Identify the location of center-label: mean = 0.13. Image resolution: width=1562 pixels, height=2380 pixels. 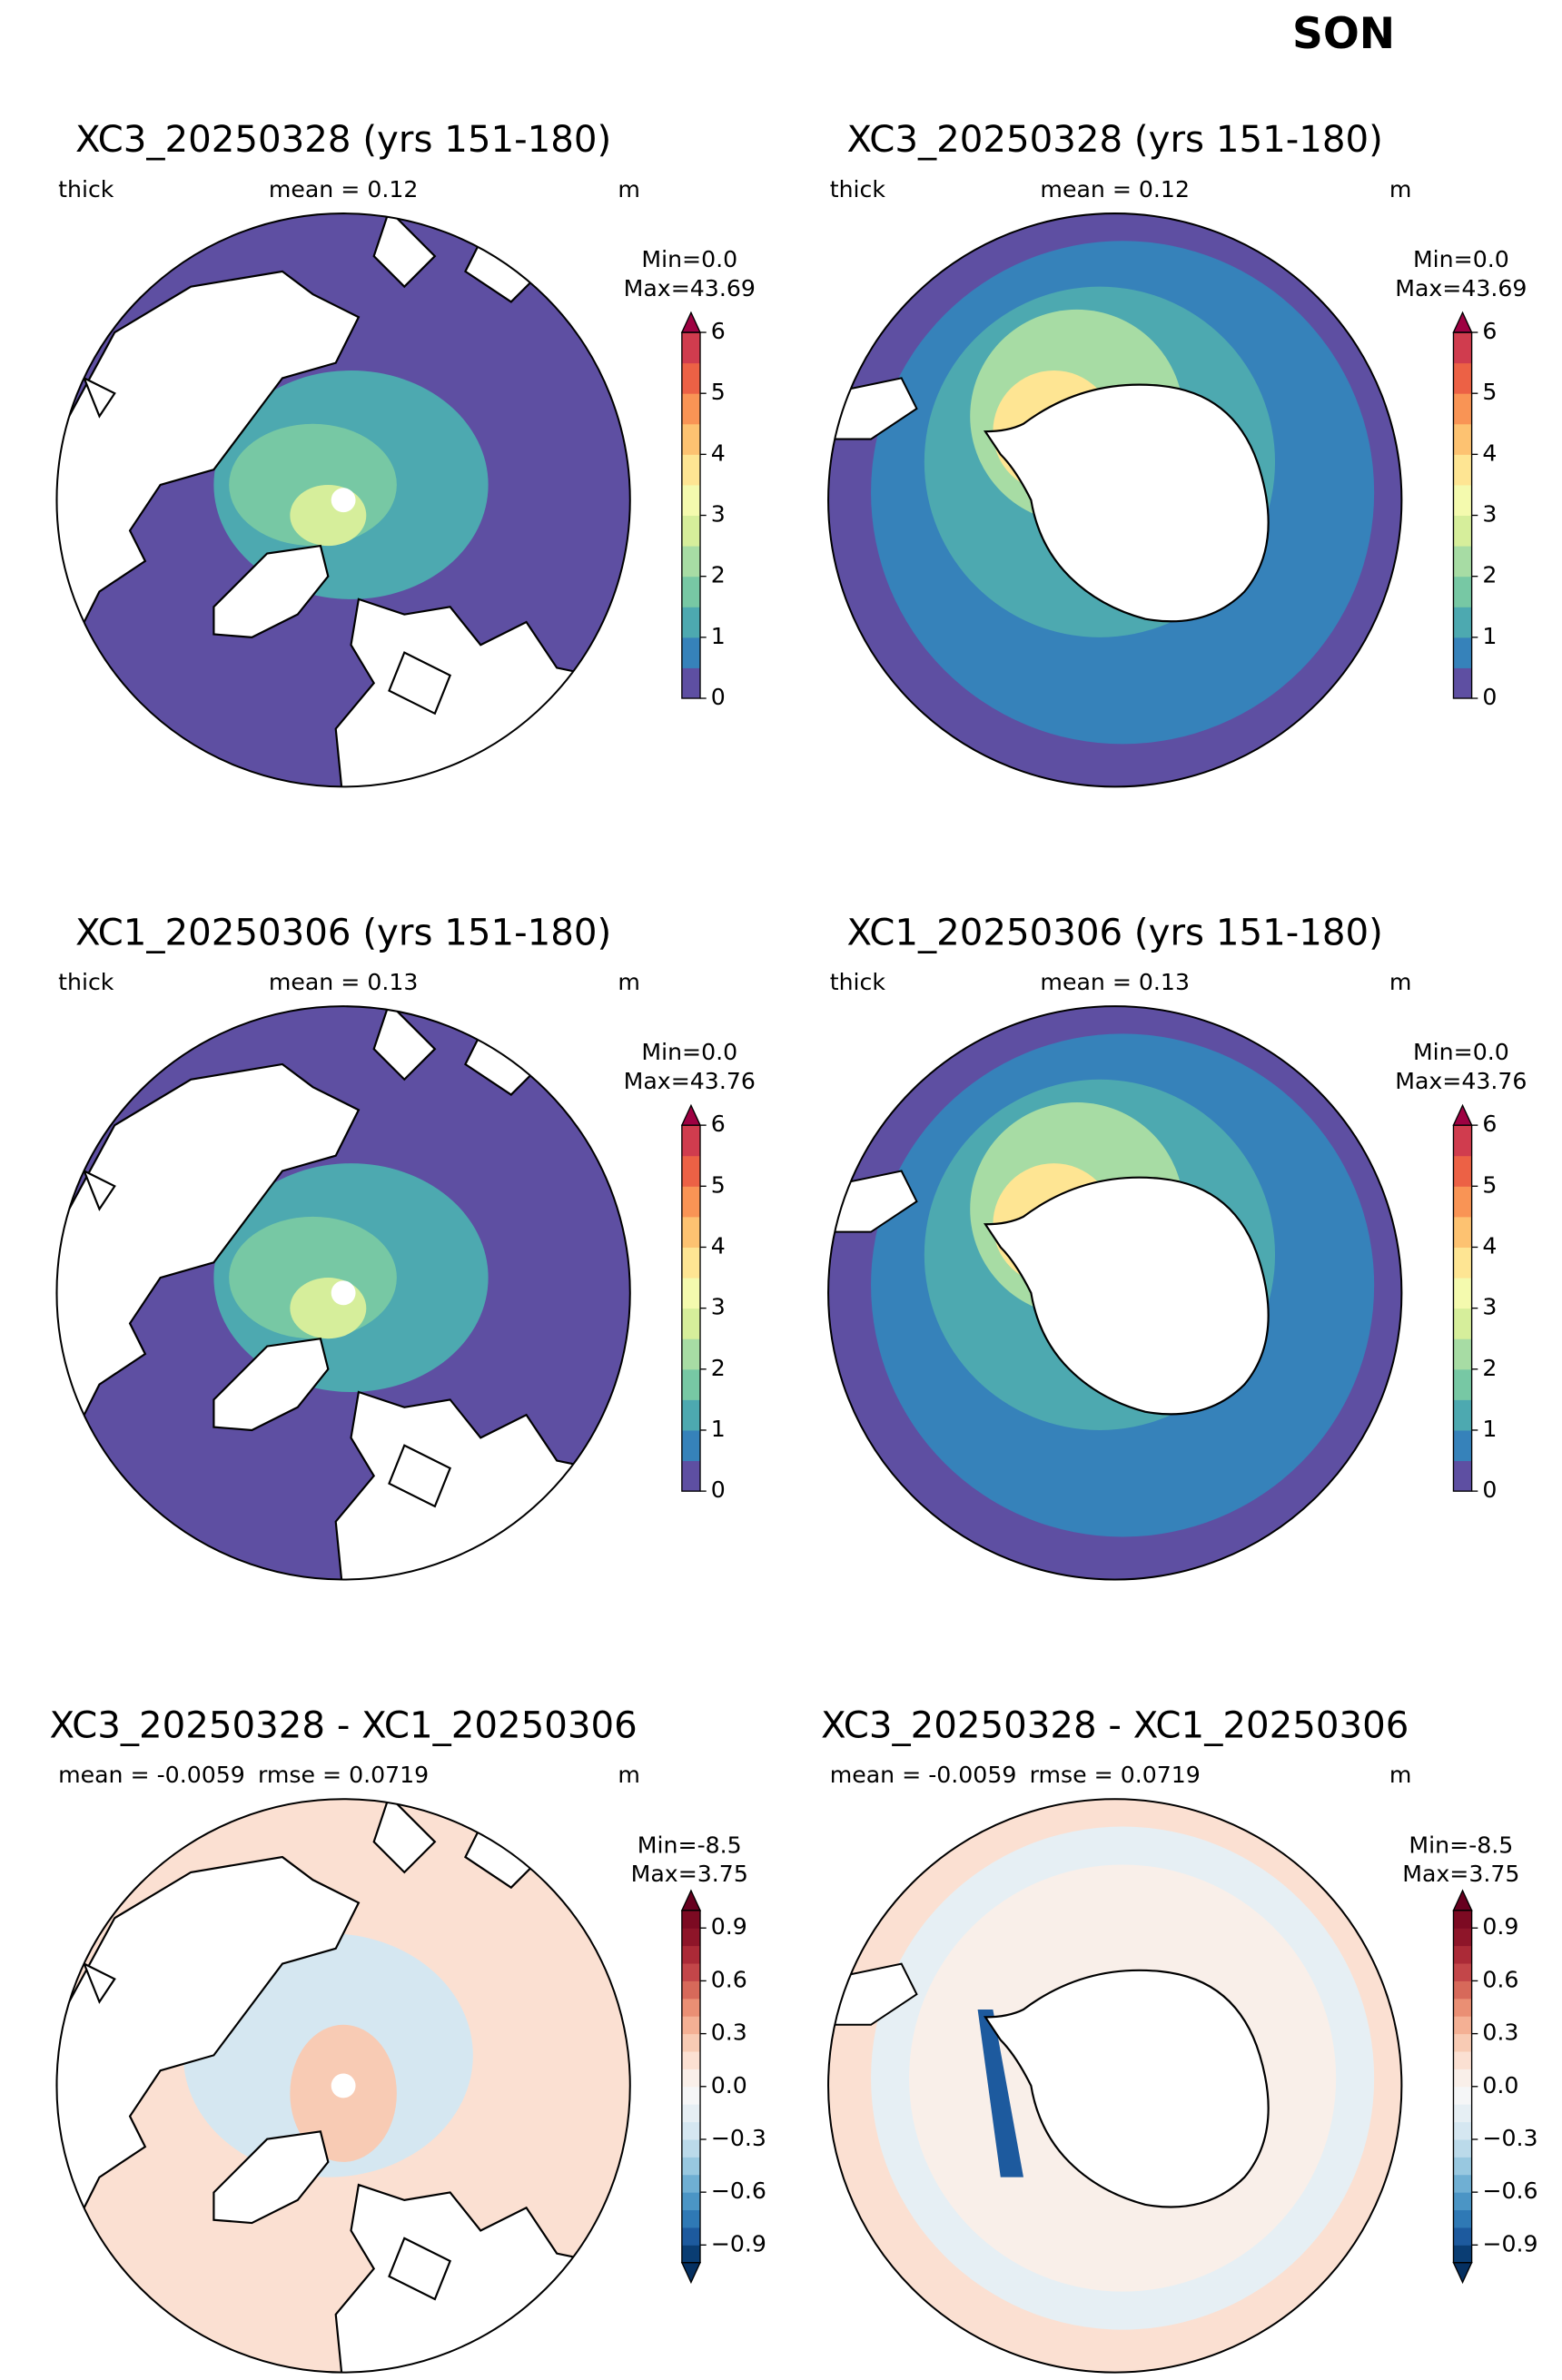
(1115, 982).